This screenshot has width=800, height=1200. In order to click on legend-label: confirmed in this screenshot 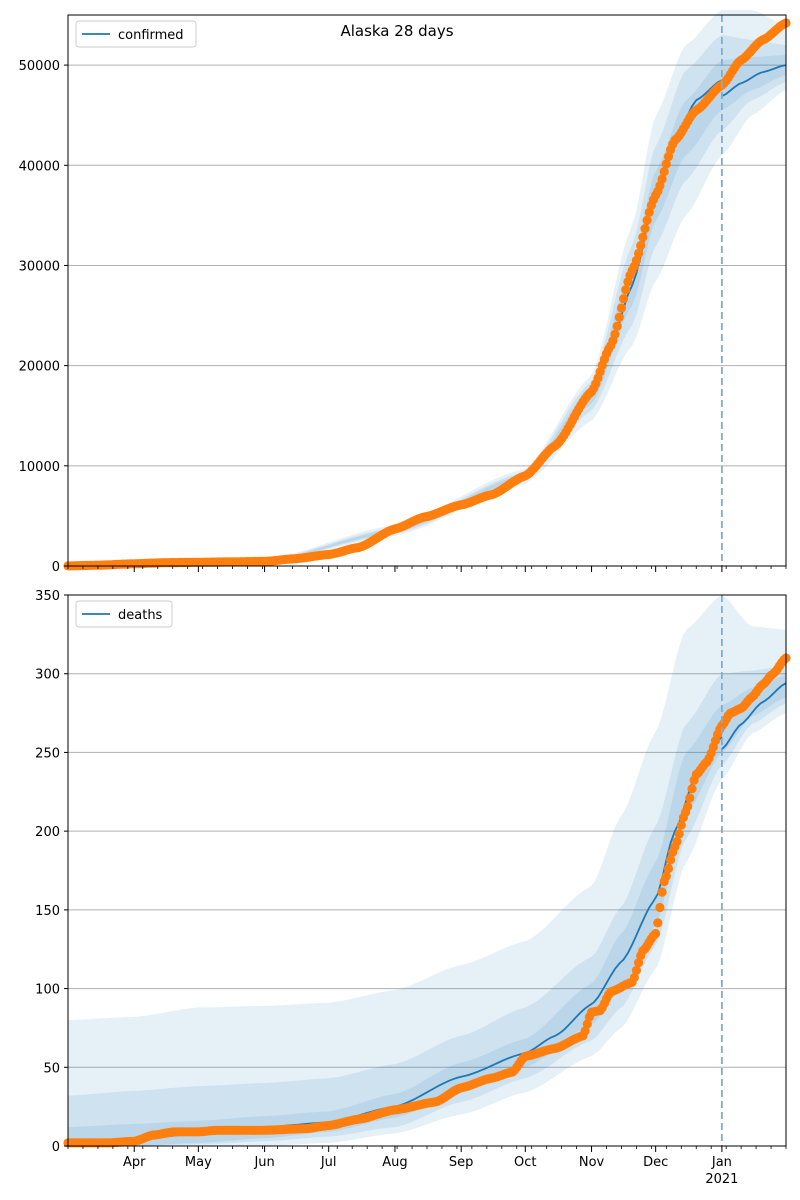, I will do `click(151, 35)`.